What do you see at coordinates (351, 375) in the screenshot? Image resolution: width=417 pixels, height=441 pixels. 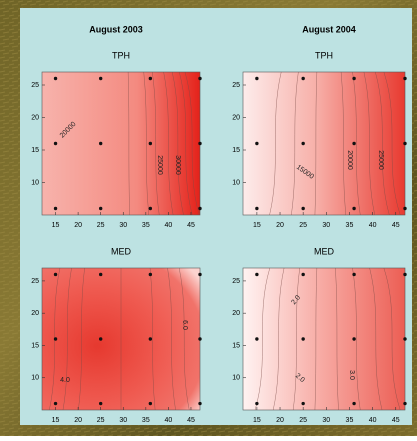 I see `contour-label: 3.0` at bounding box center [351, 375].